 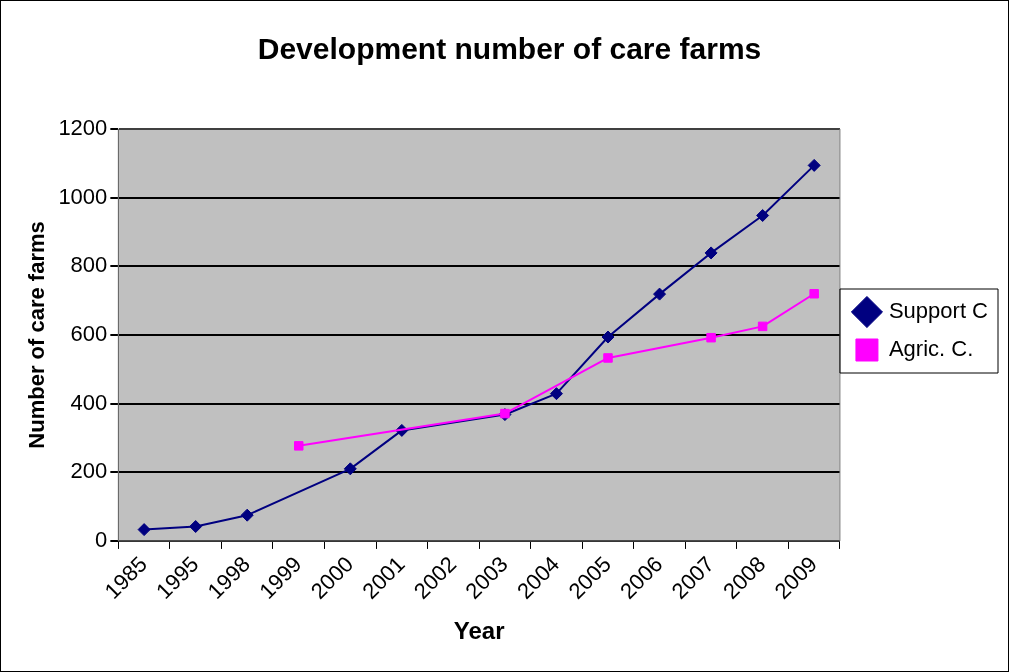 I want to click on y-axis-title: Number of care farms, so click(x=37, y=335).